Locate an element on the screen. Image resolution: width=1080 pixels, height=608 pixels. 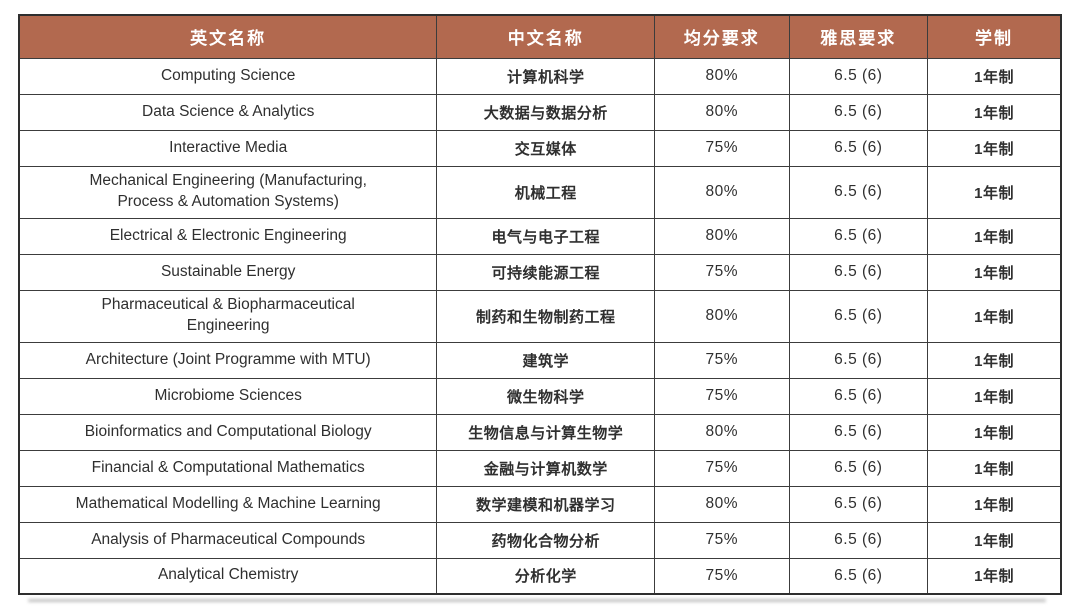
column-header-average-score: 均分要求 is located at coordinates (722, 36).